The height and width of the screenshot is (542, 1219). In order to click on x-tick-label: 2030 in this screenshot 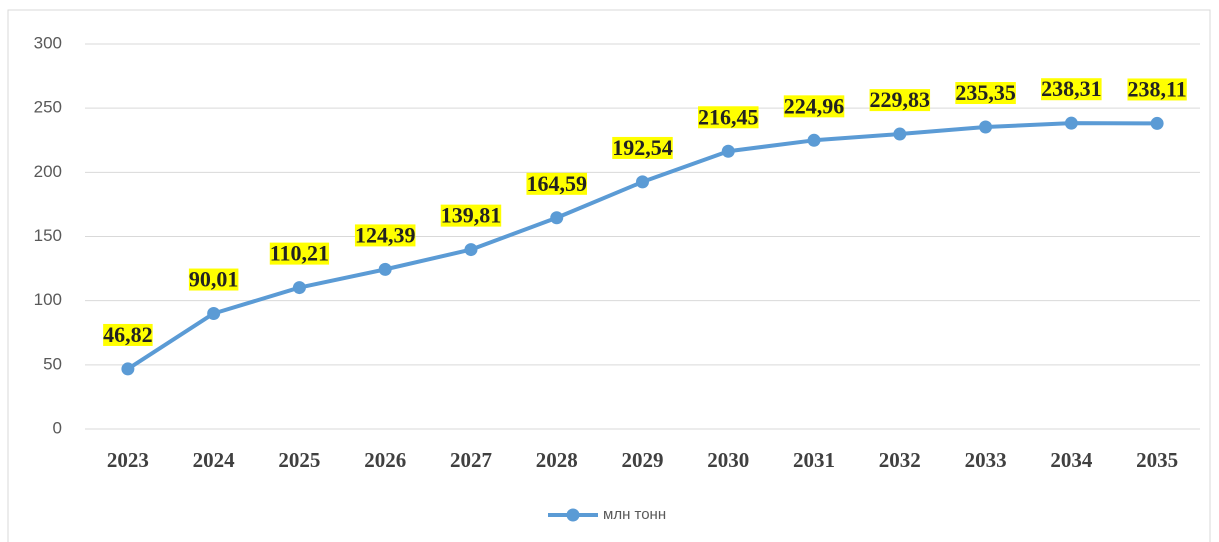, I will do `click(728, 460)`.